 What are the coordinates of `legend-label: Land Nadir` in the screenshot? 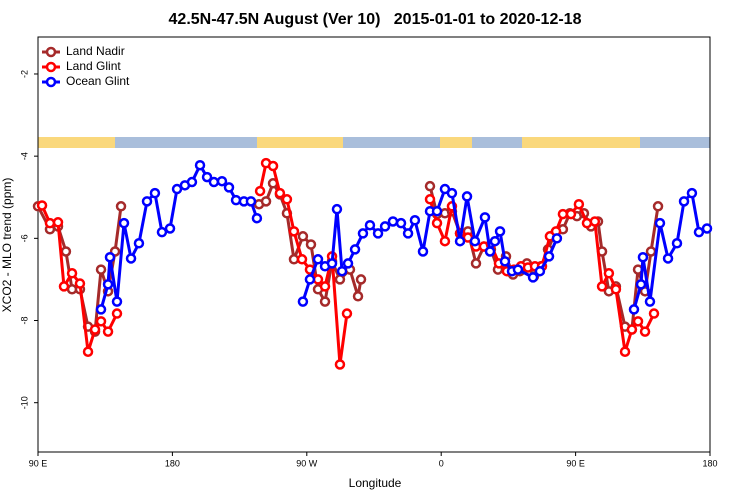 It's located at (95, 51).